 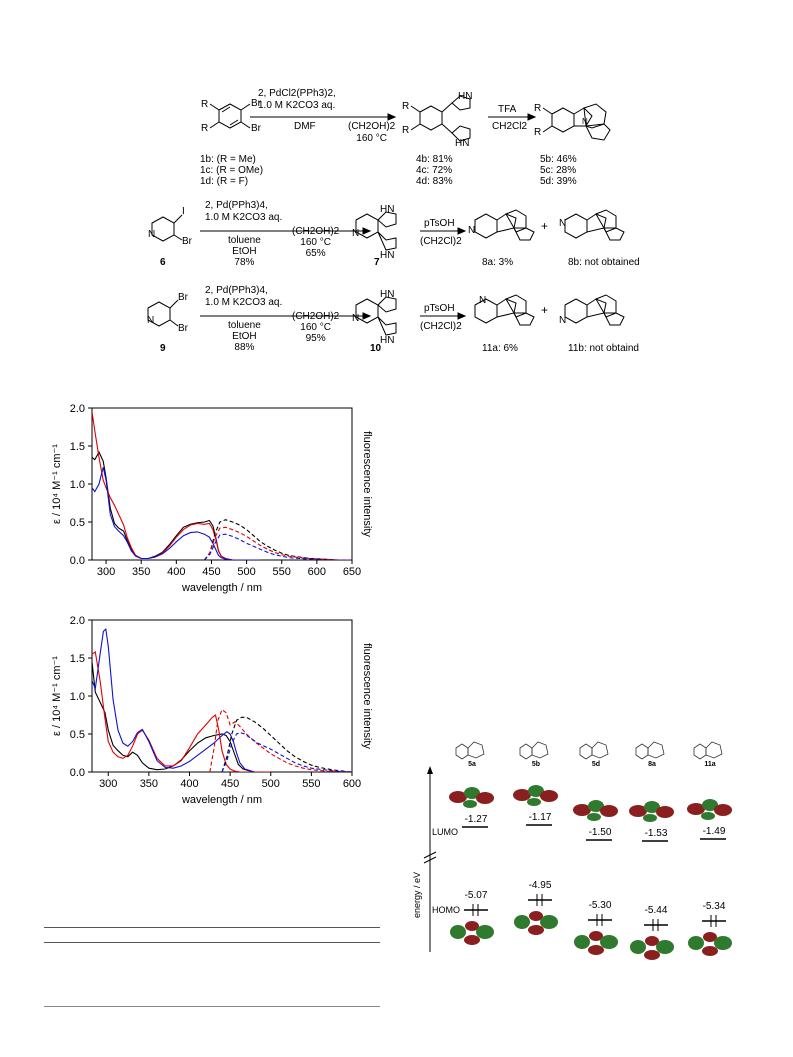 I want to click on compound-9-label: 9, so click(x=163, y=348).